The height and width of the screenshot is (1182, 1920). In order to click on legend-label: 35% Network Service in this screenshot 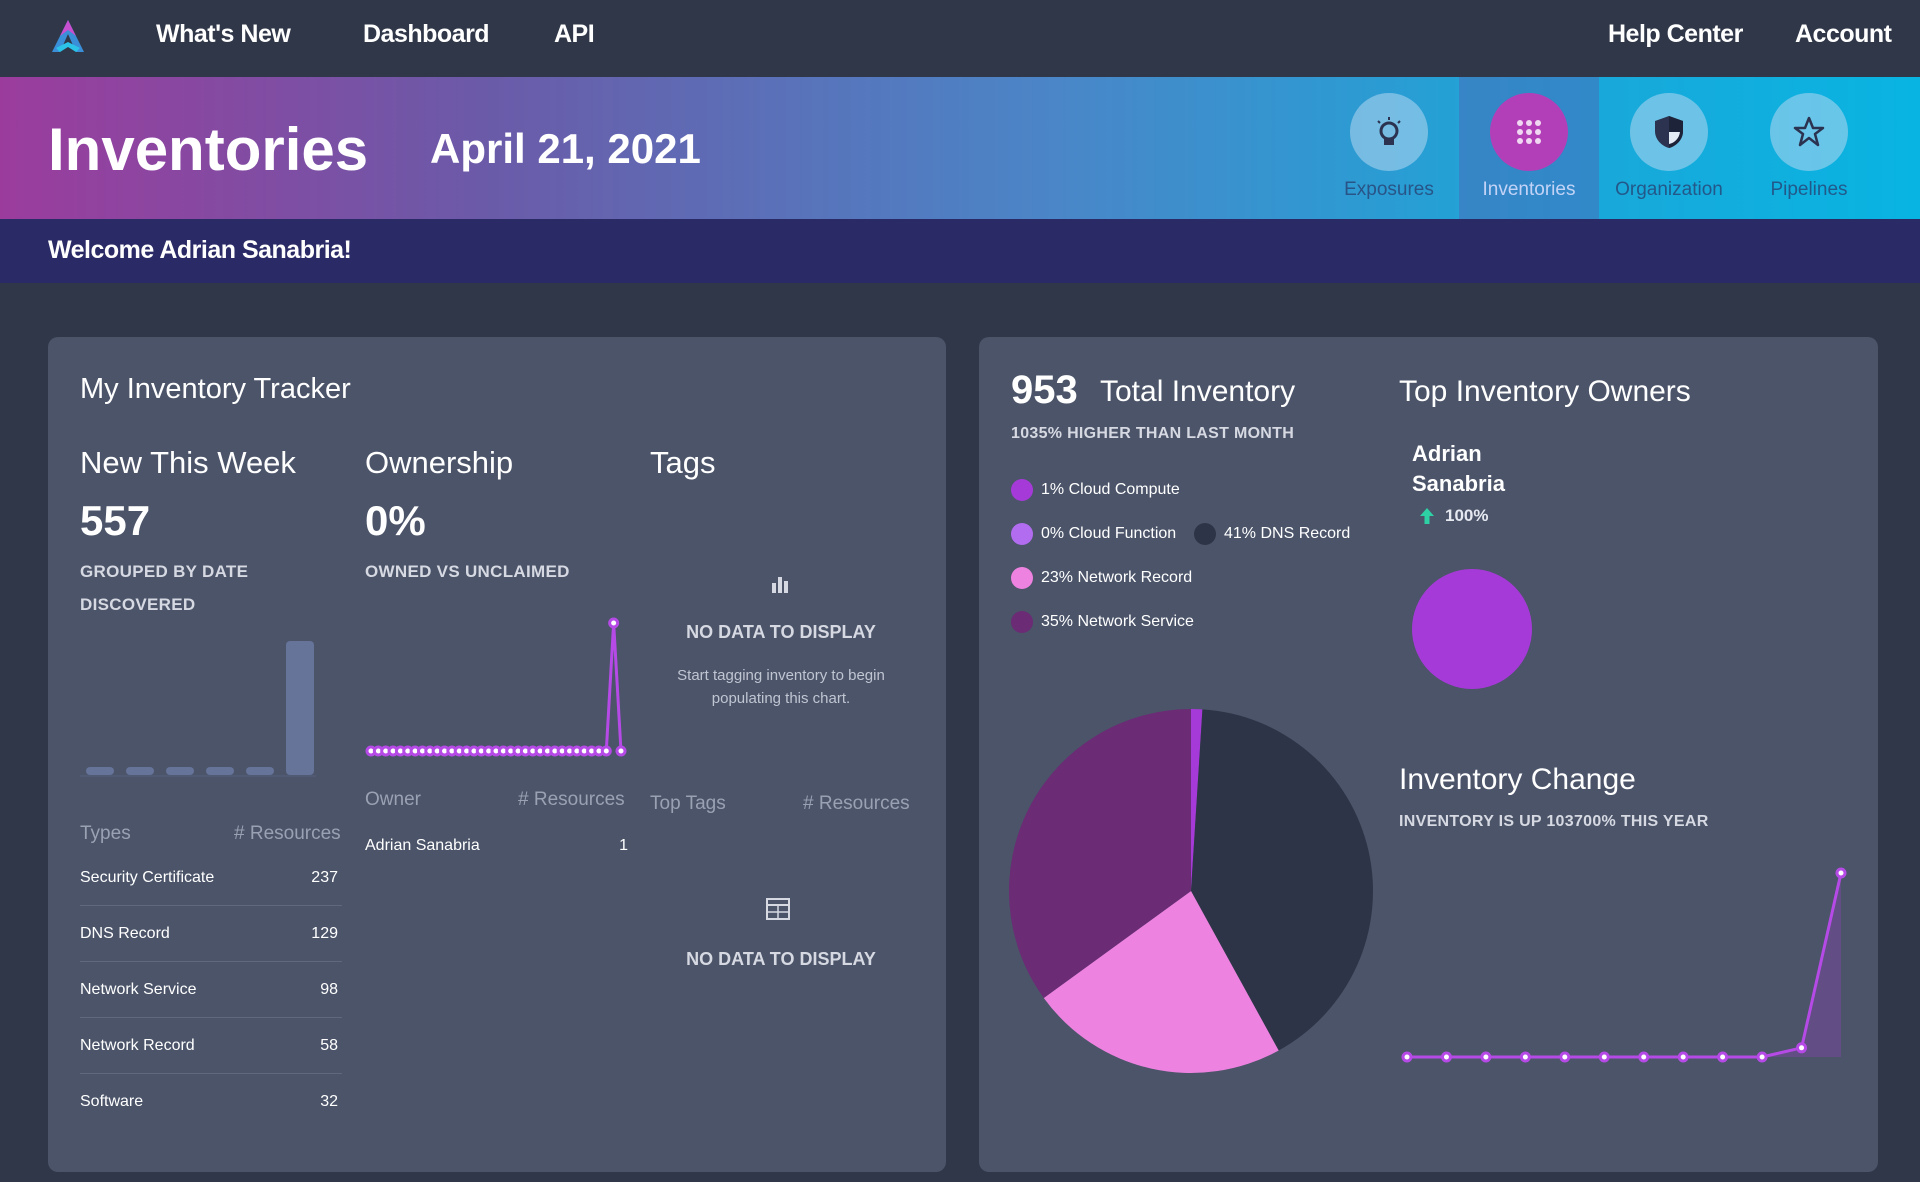, I will do `click(1117, 621)`.